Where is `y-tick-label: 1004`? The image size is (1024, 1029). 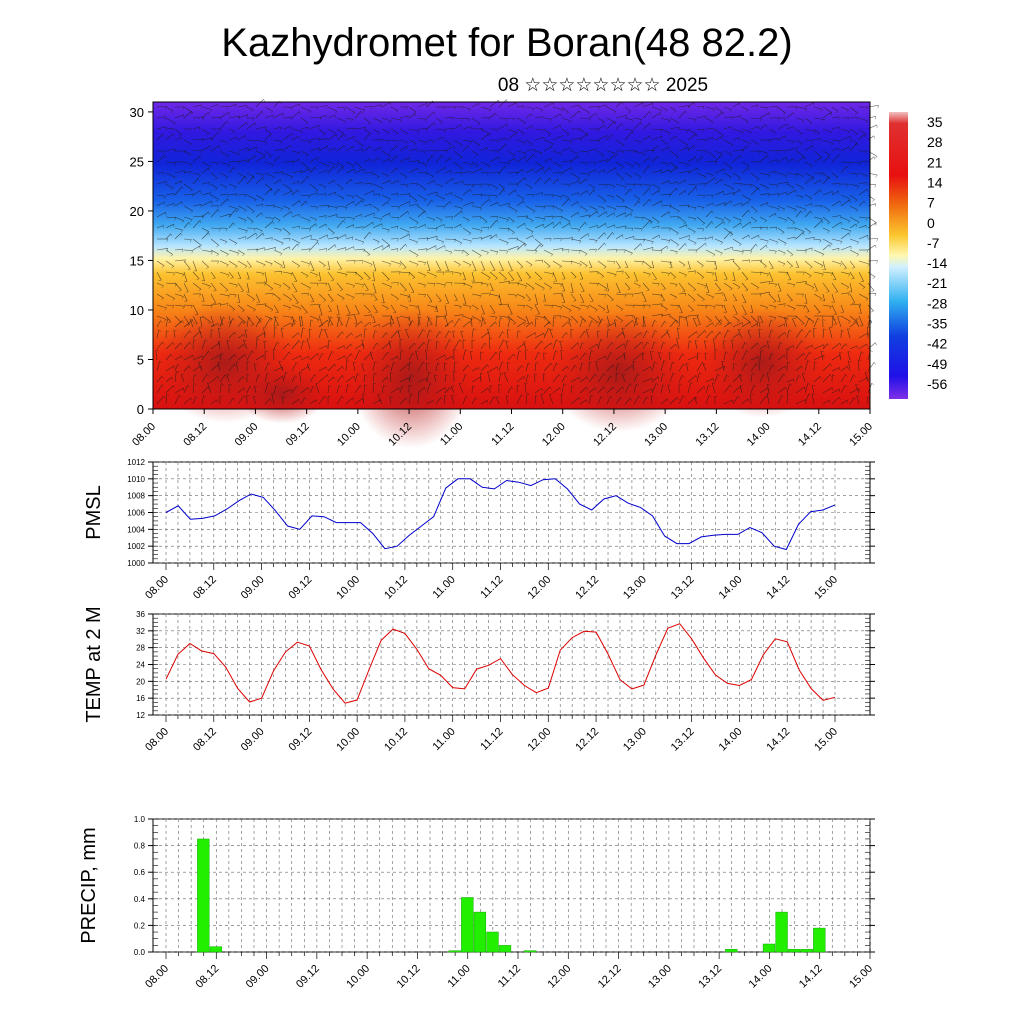
y-tick-label: 1004 is located at coordinates (136, 529).